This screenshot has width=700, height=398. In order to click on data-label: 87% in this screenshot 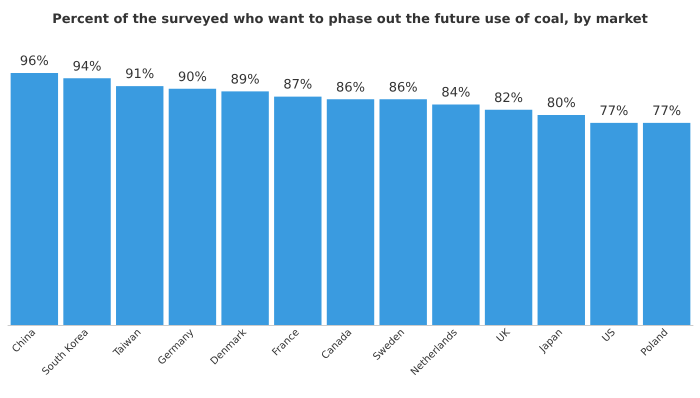, I will do `click(297, 85)`.